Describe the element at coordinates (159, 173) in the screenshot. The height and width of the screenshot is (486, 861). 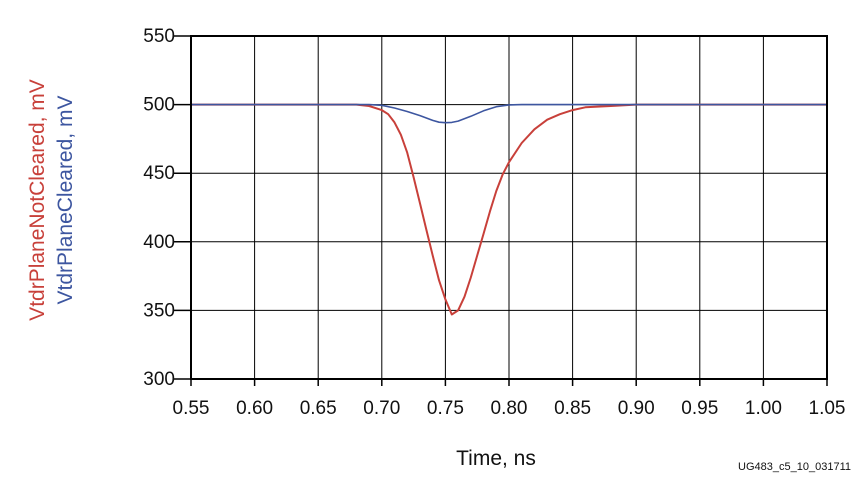
I see `y-tick-label: 450` at that location.